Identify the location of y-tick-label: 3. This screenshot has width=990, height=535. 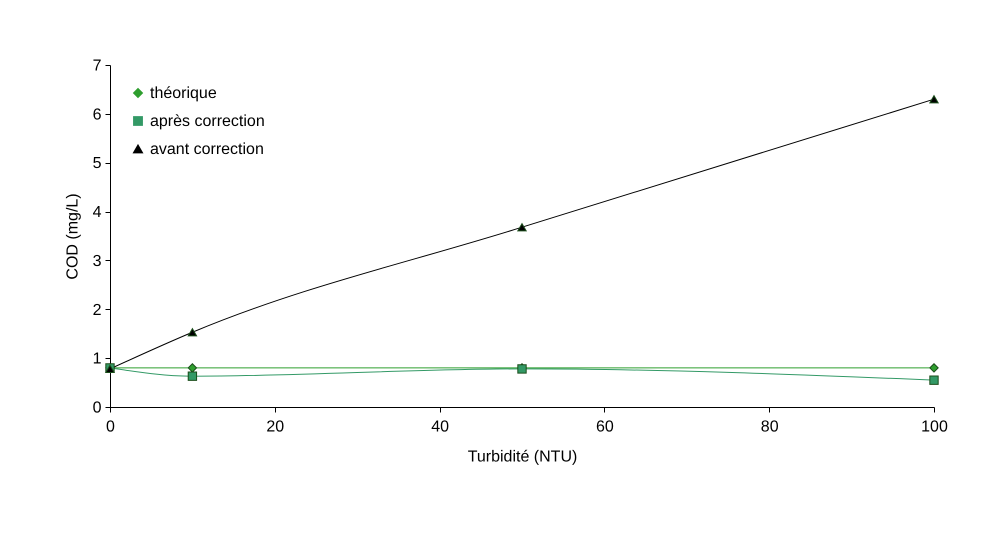
(97, 261).